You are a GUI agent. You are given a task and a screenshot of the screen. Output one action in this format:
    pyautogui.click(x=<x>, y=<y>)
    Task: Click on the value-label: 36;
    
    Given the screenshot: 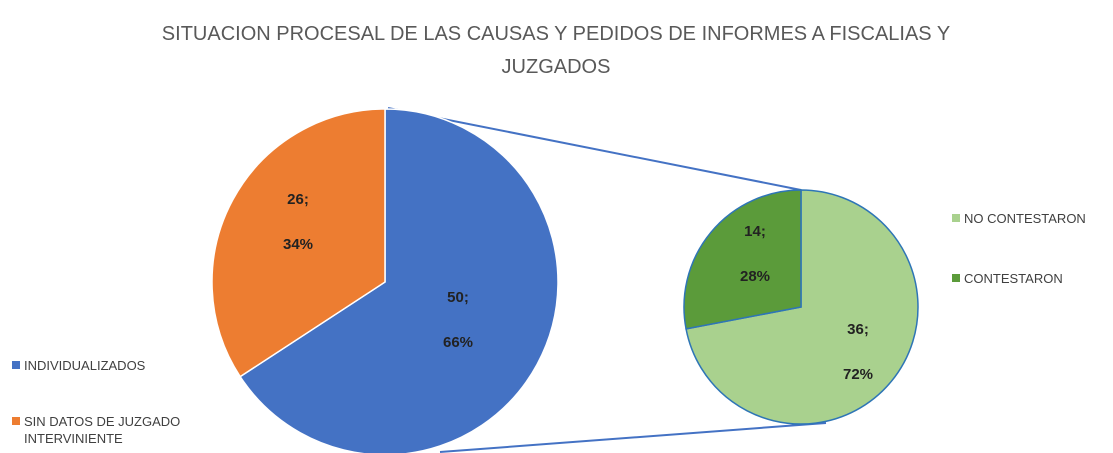 What is the action you would take?
    pyautogui.click(x=858, y=329)
    